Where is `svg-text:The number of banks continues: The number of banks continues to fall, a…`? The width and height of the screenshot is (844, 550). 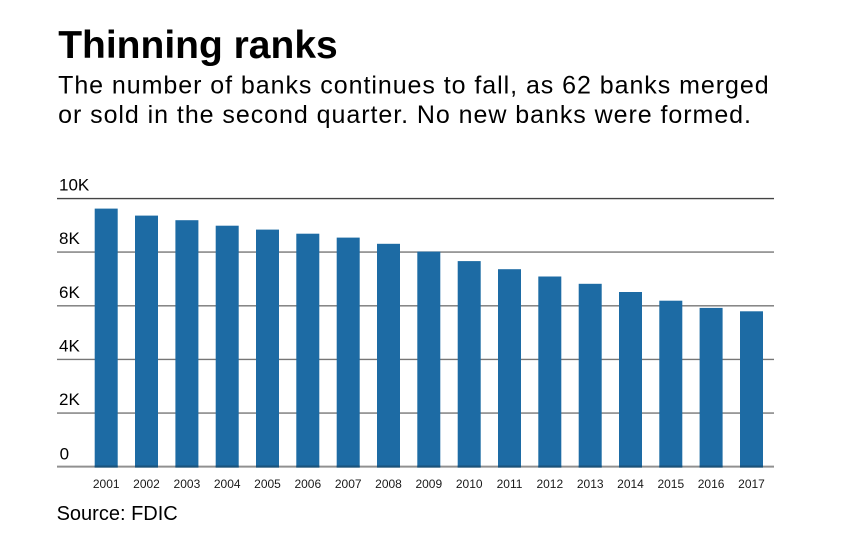
svg-text:The number of banks continues: The number of banks continues to fall, a… is located at coordinates (413, 86).